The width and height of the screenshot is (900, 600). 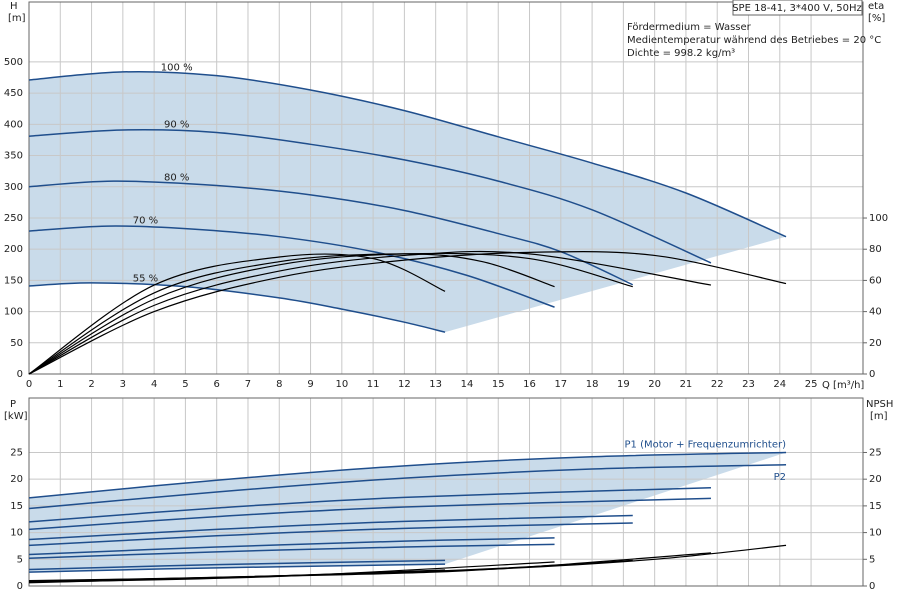 I want to click on title-box, so click(x=797, y=8).